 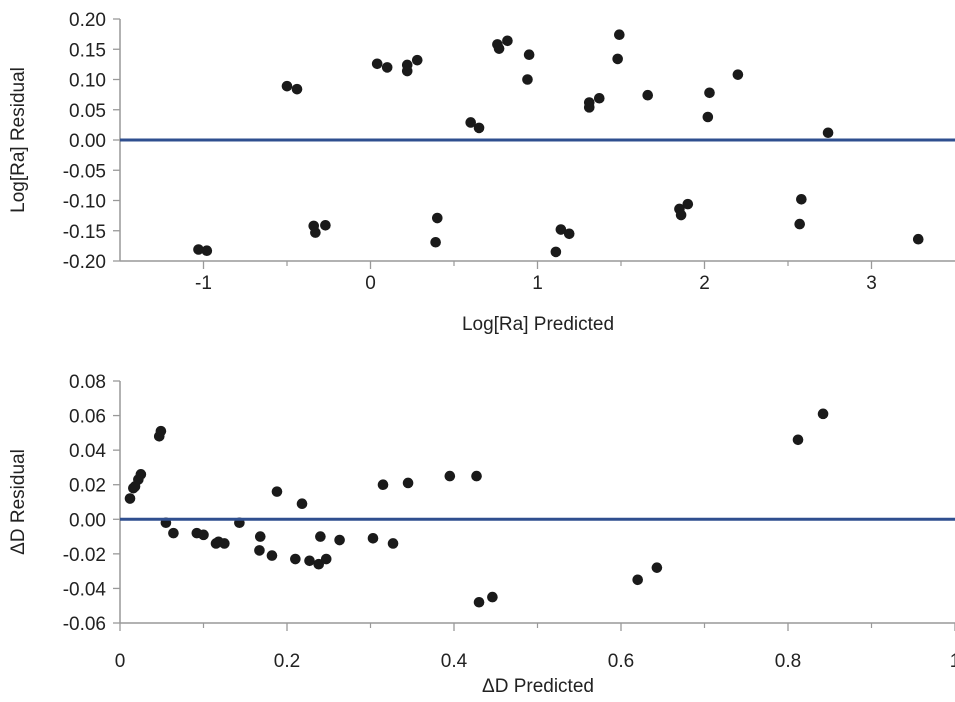 I want to click on delta-d-x-axis-label: ΔD Predicted, so click(x=538, y=686).